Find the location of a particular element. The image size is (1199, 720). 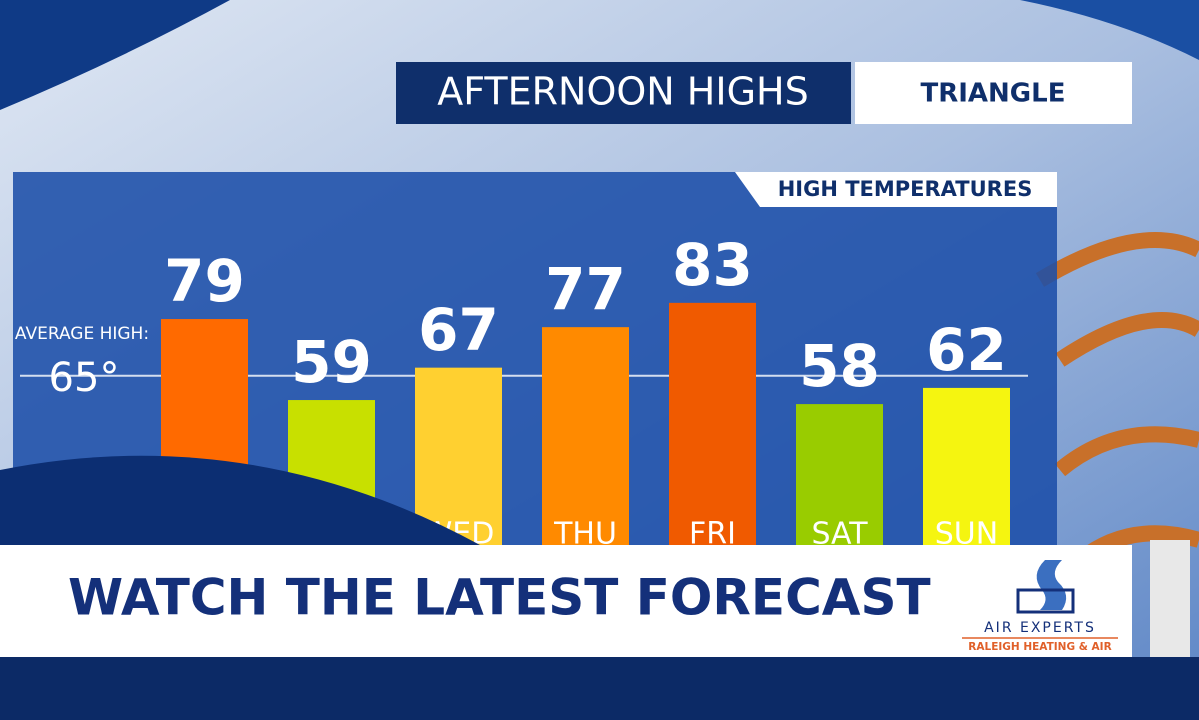

chart-title-tab is located at coordinates (896, 189).